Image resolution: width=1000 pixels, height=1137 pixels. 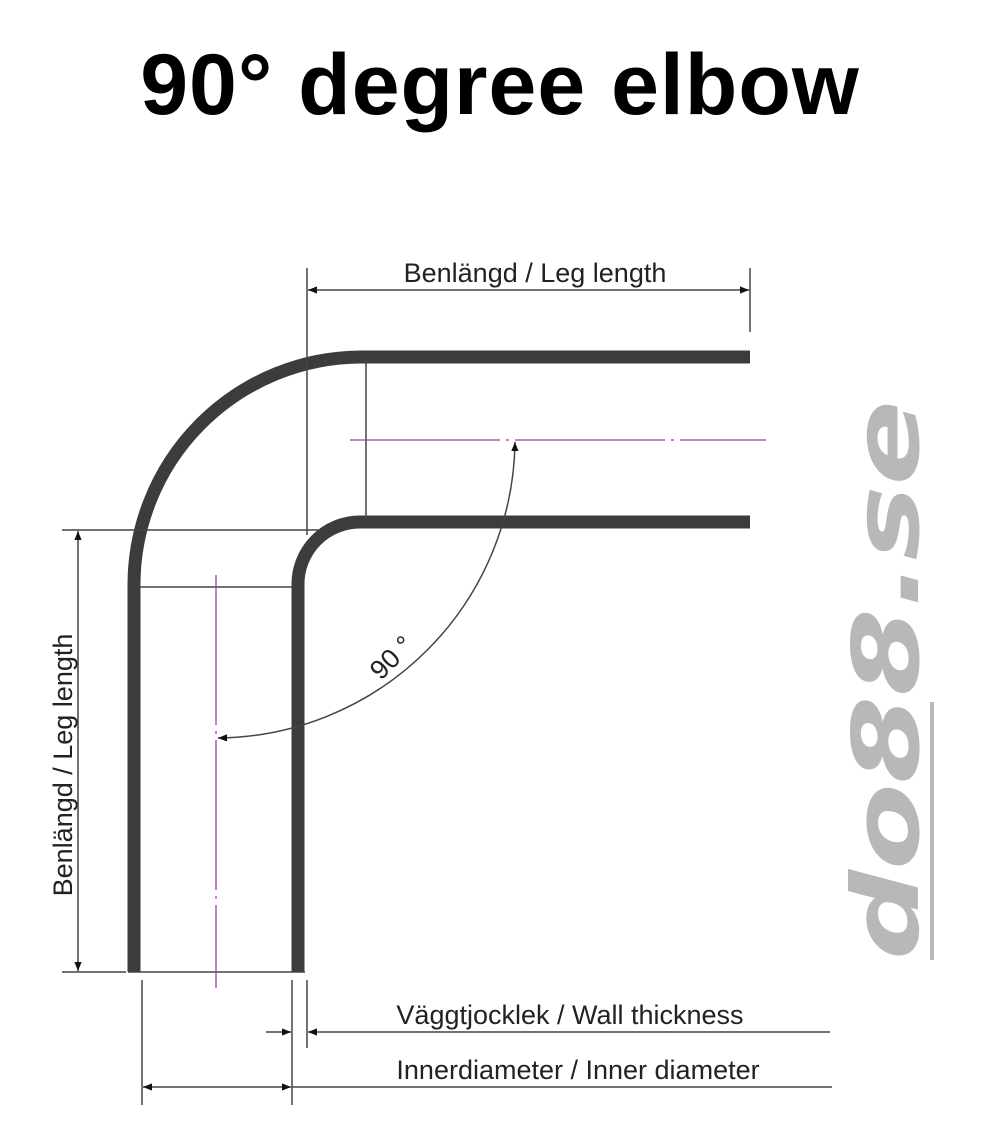 I want to click on label-leg-length-side: Benlängd / Leg length, so click(x=63, y=765).